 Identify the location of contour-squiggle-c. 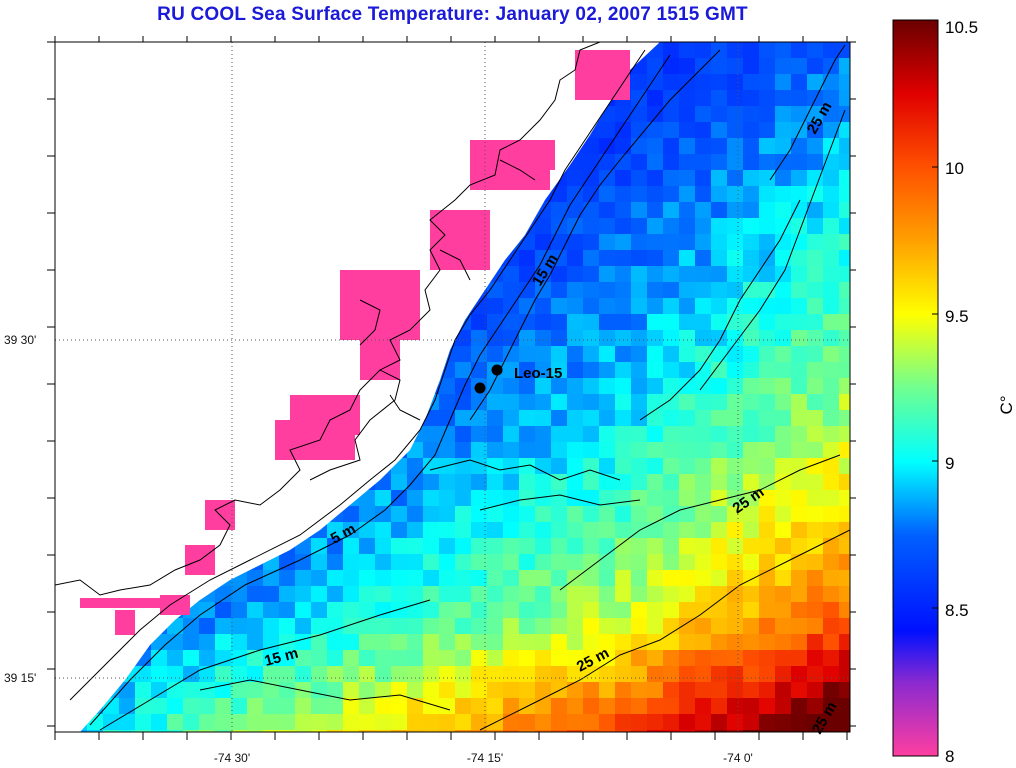
(325, 695).